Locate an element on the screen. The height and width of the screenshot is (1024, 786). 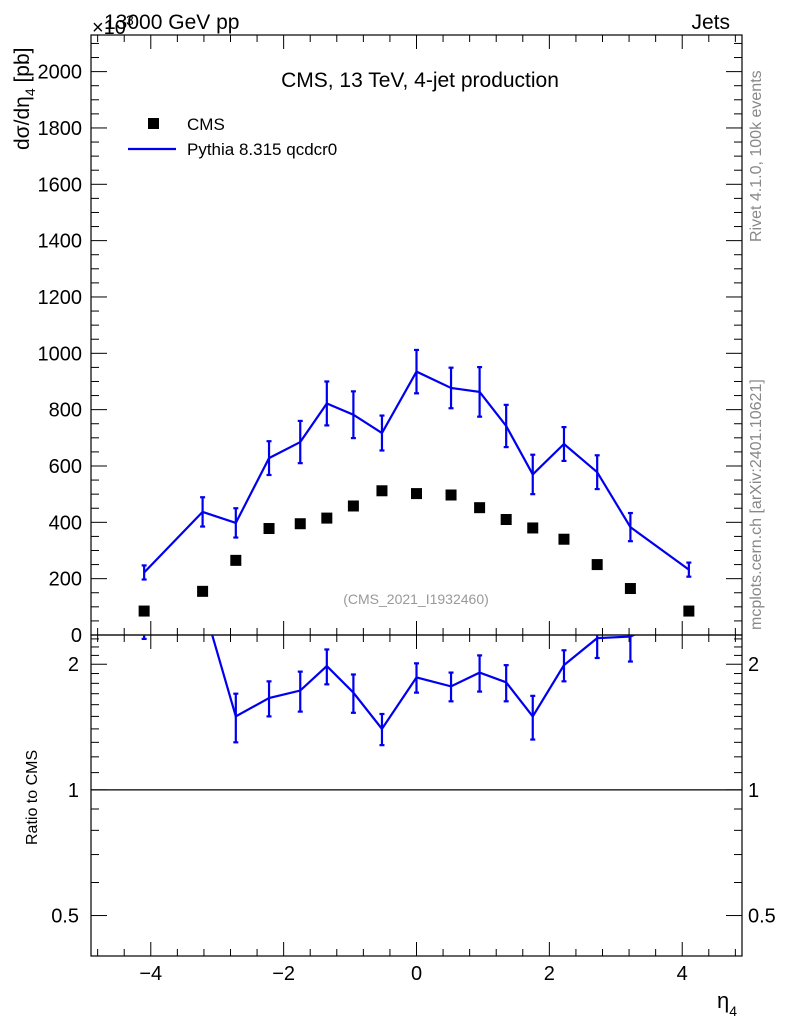
x-axis-label-base: η is located at coordinates (723, 1000).